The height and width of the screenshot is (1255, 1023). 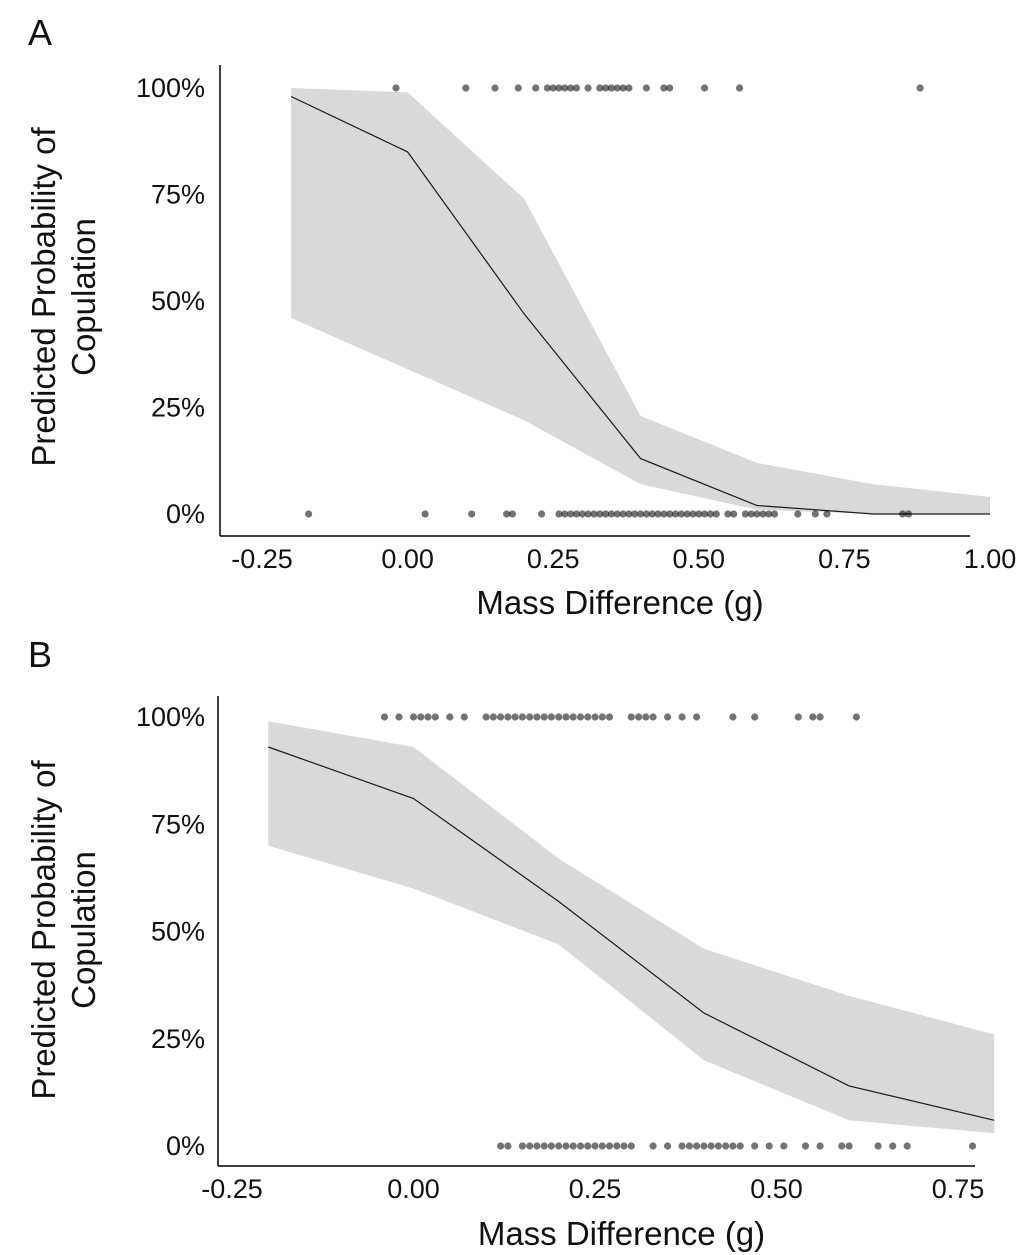 What do you see at coordinates (43, 297) in the screenshot?
I see `y-axis-title-line1-a: Predicted Probability of` at bounding box center [43, 297].